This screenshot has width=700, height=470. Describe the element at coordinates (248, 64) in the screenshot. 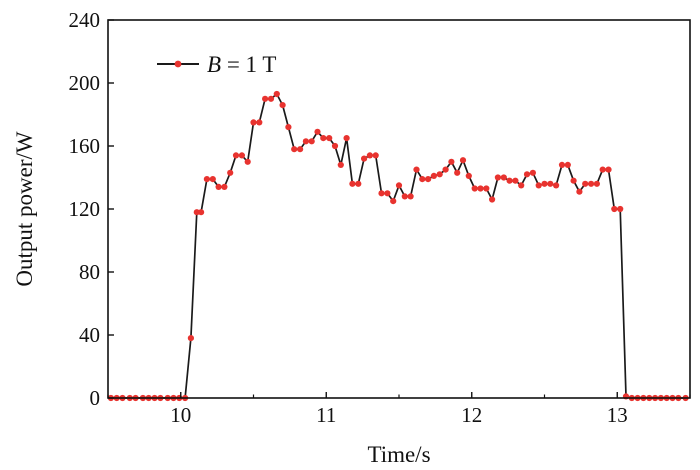

I see `legend-label-rest: = 1 T` at that location.